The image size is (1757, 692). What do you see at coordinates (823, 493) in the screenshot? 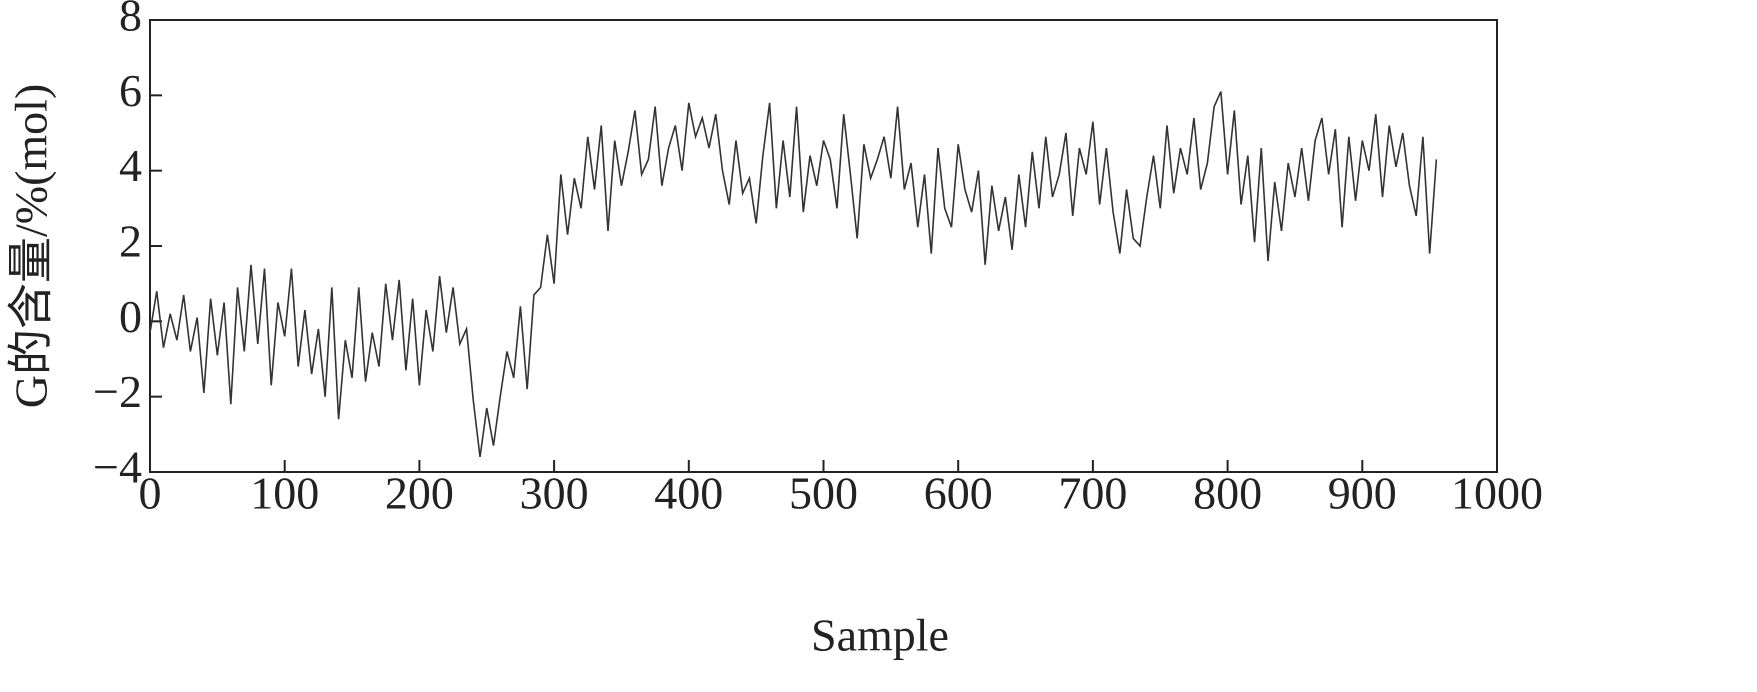
I see `x-tick-label: 500` at bounding box center [823, 493].